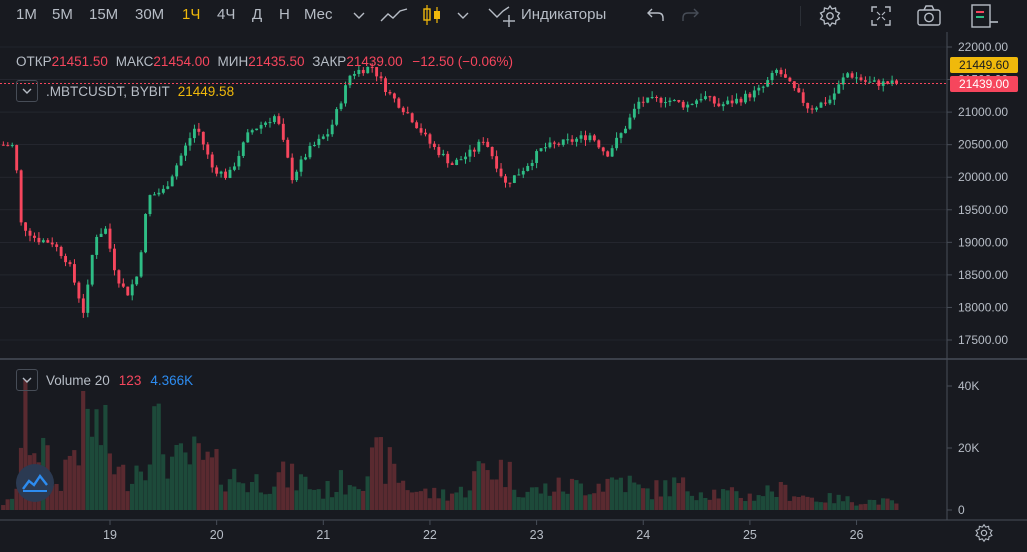 The height and width of the screenshot is (552, 1027). Describe the element at coordinates (564, 14) in the screenshot. I see `indicators-button: Индикаторы` at that location.